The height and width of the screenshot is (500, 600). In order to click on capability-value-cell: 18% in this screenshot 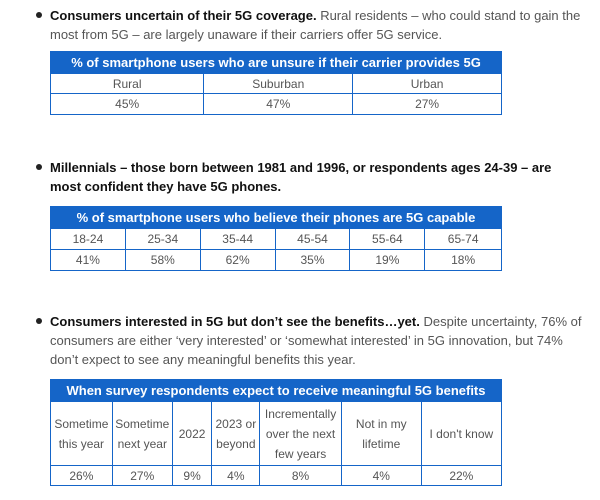, I will do `click(463, 260)`.